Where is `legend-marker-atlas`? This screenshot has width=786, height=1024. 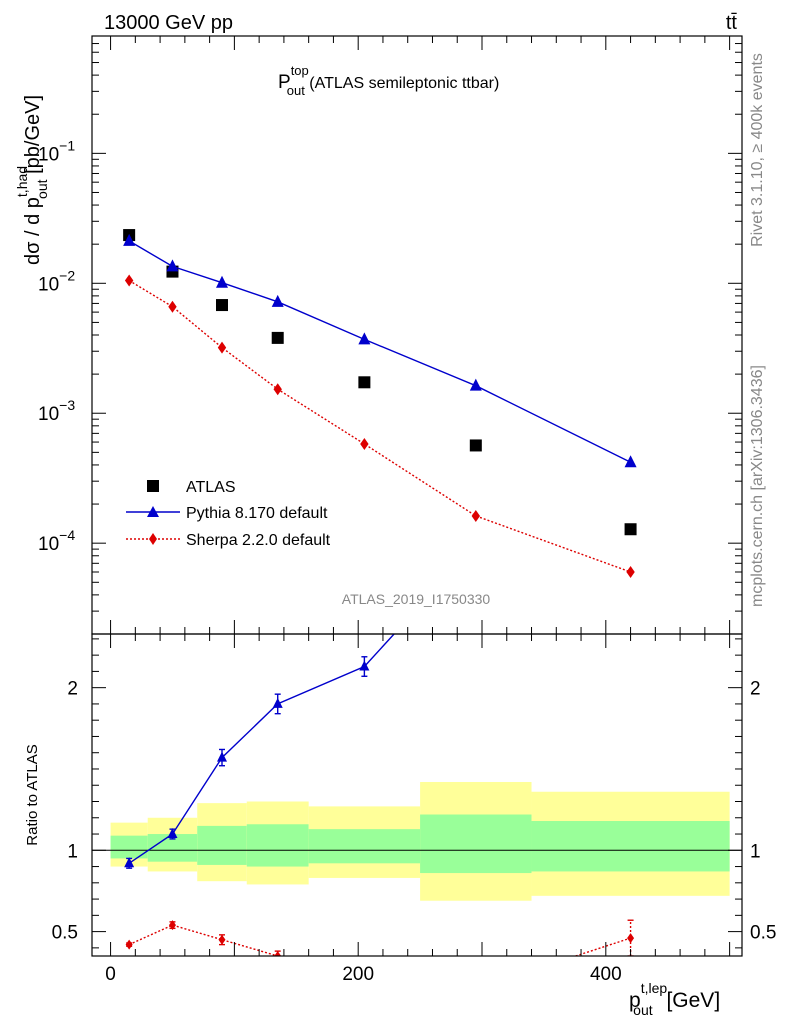 legend-marker-atlas is located at coordinates (153, 486).